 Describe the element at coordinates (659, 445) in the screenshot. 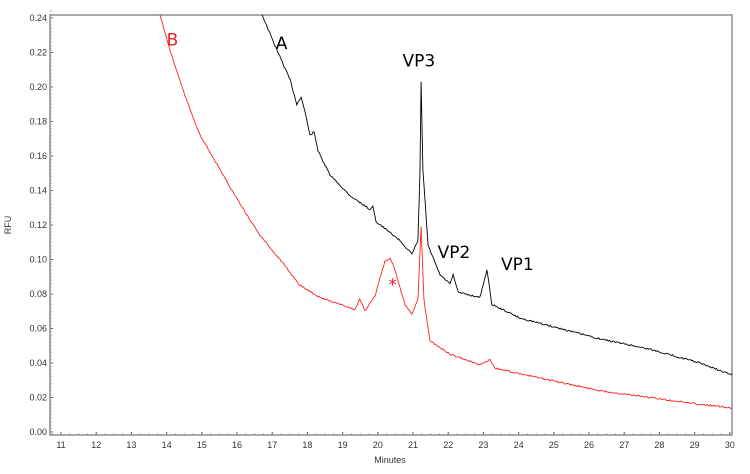

I see `x-tick-label: 28` at that location.